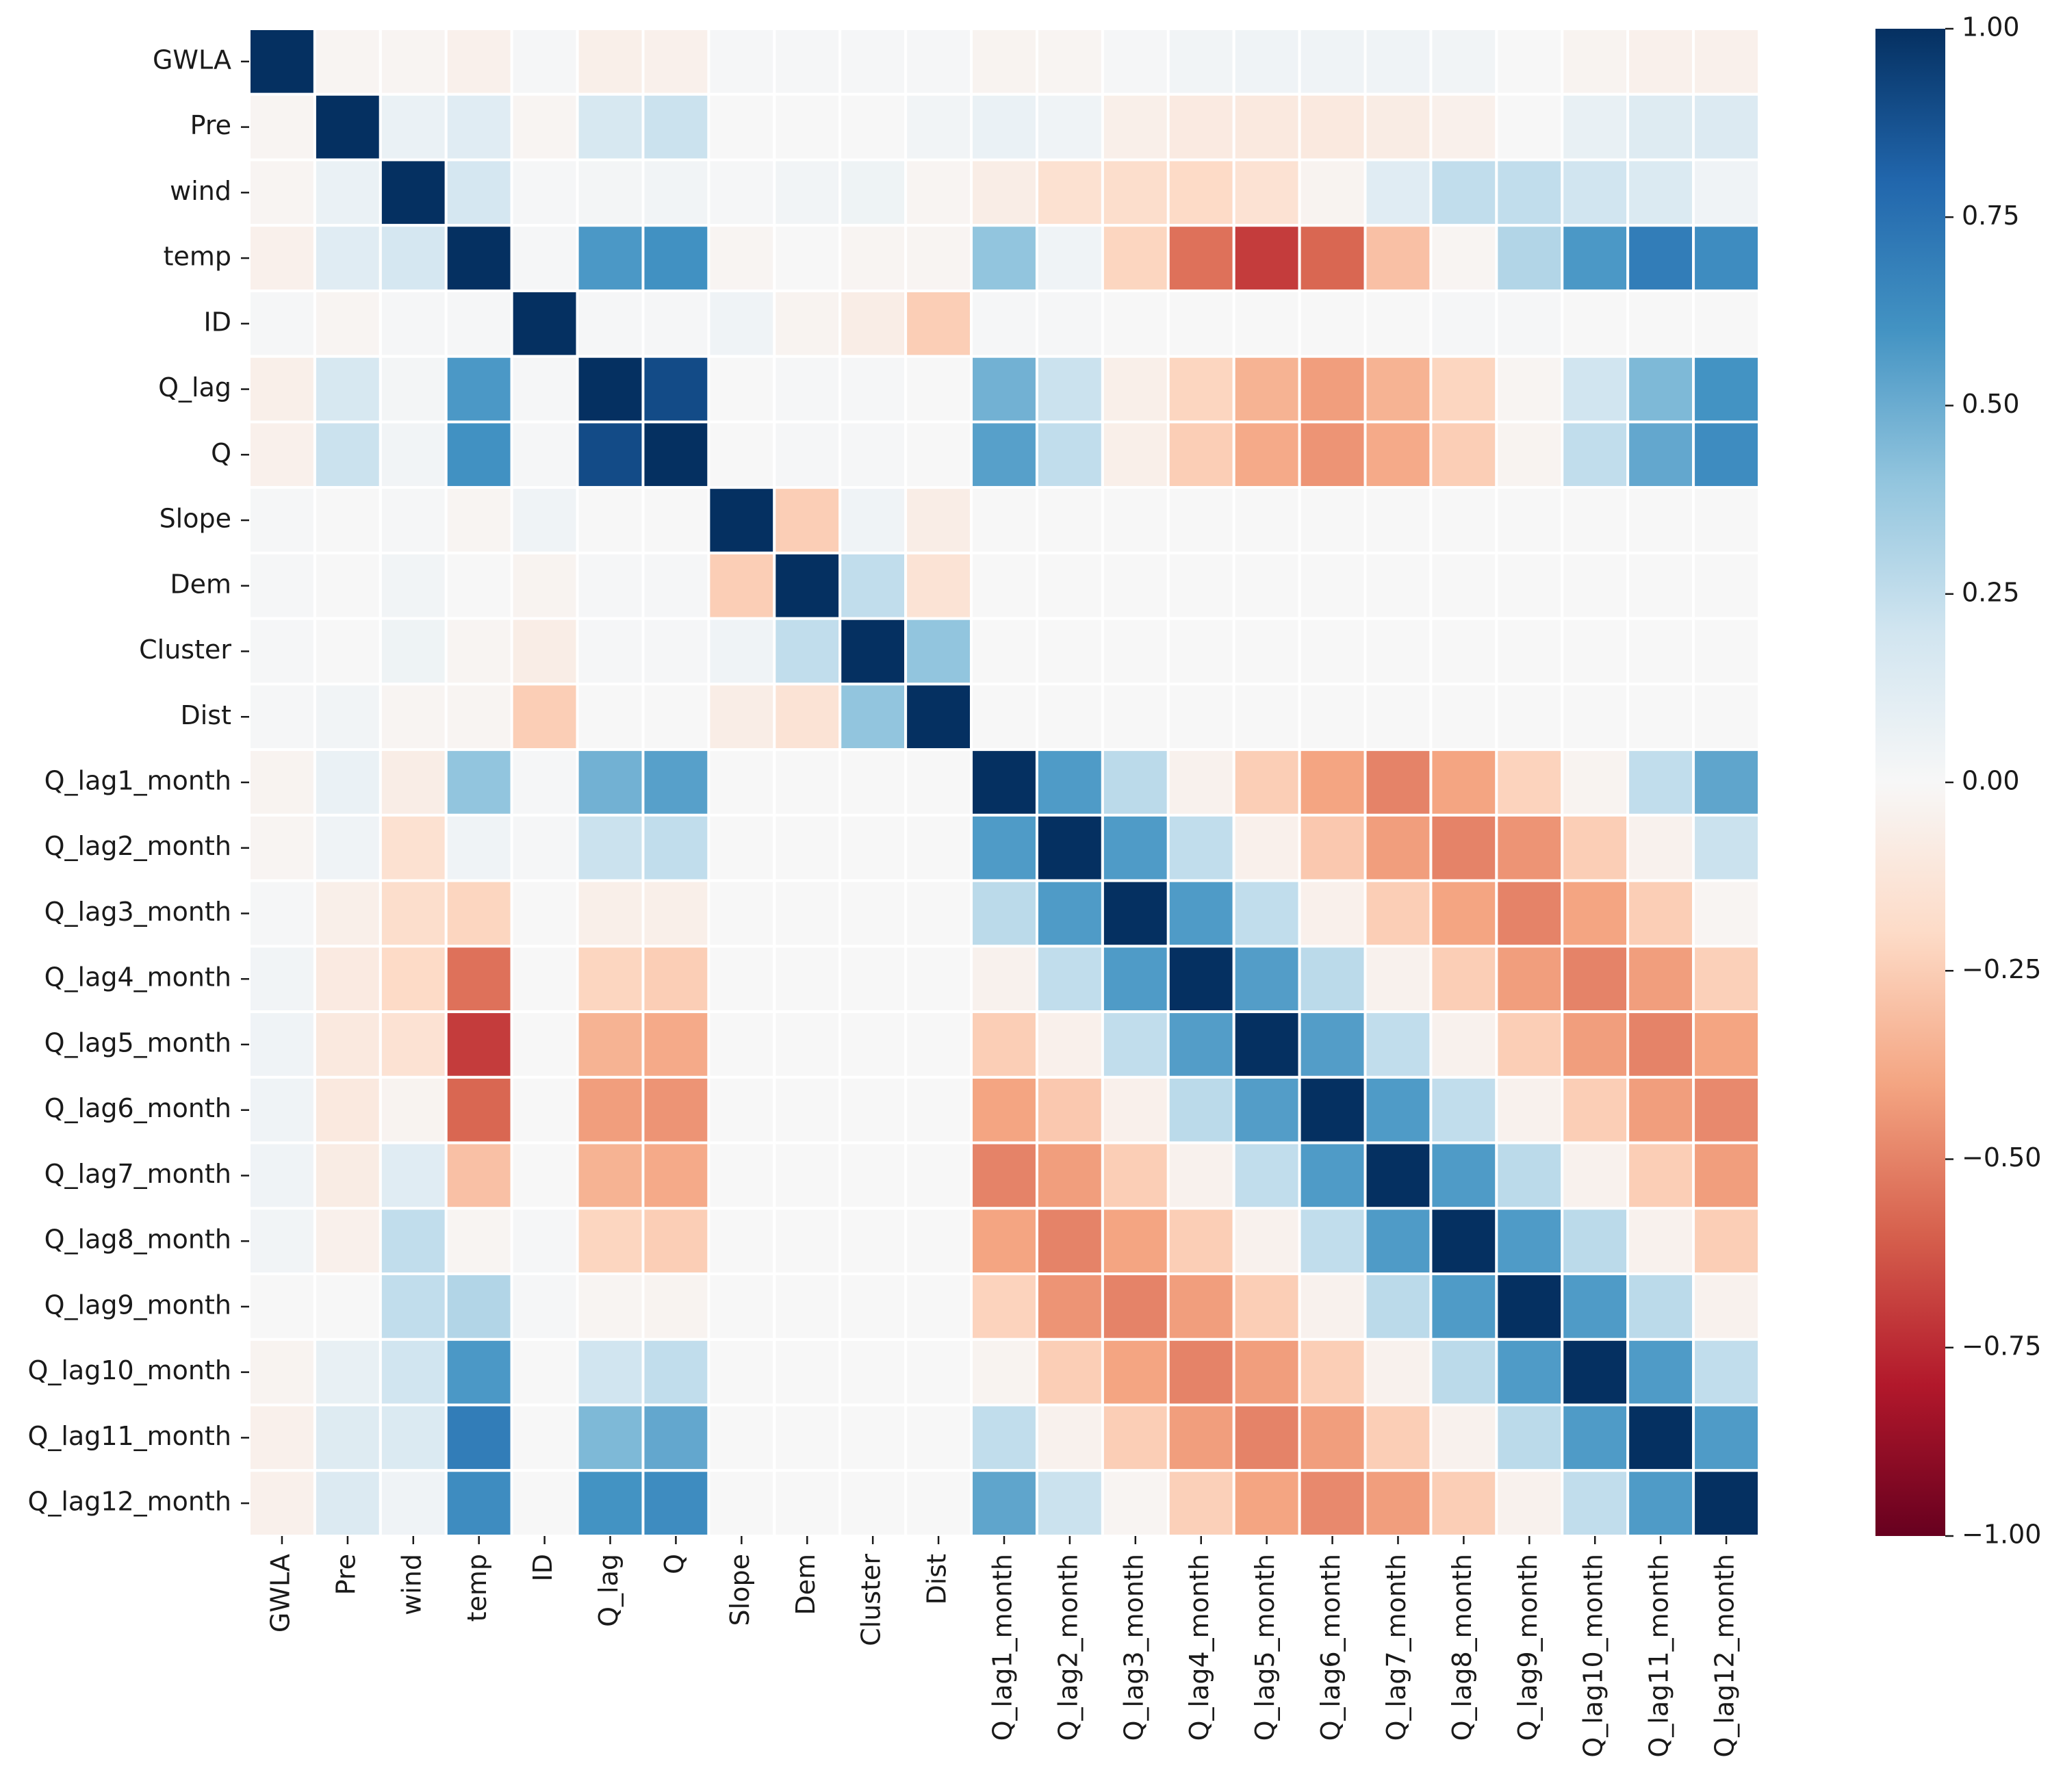  I want to click on heatmap-cell-q-lag12-month-dem, so click(807, 1503).